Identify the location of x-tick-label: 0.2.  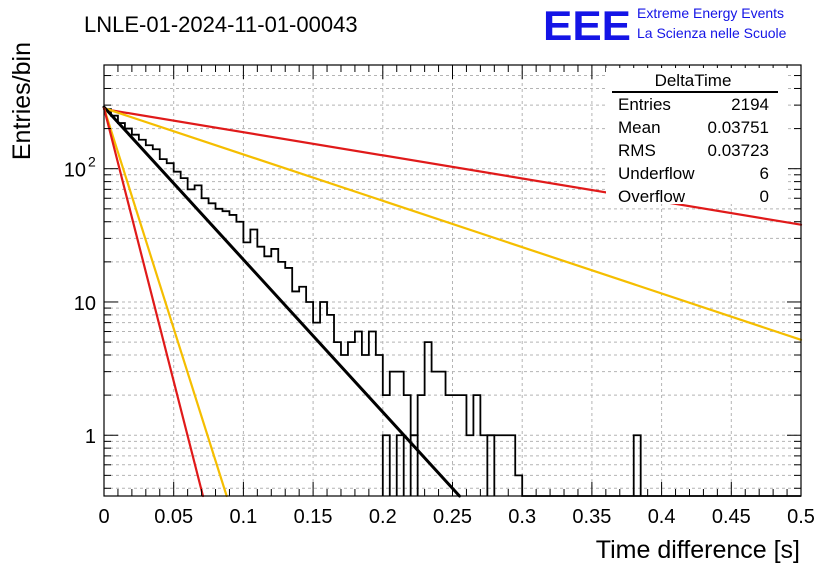
(383, 517).